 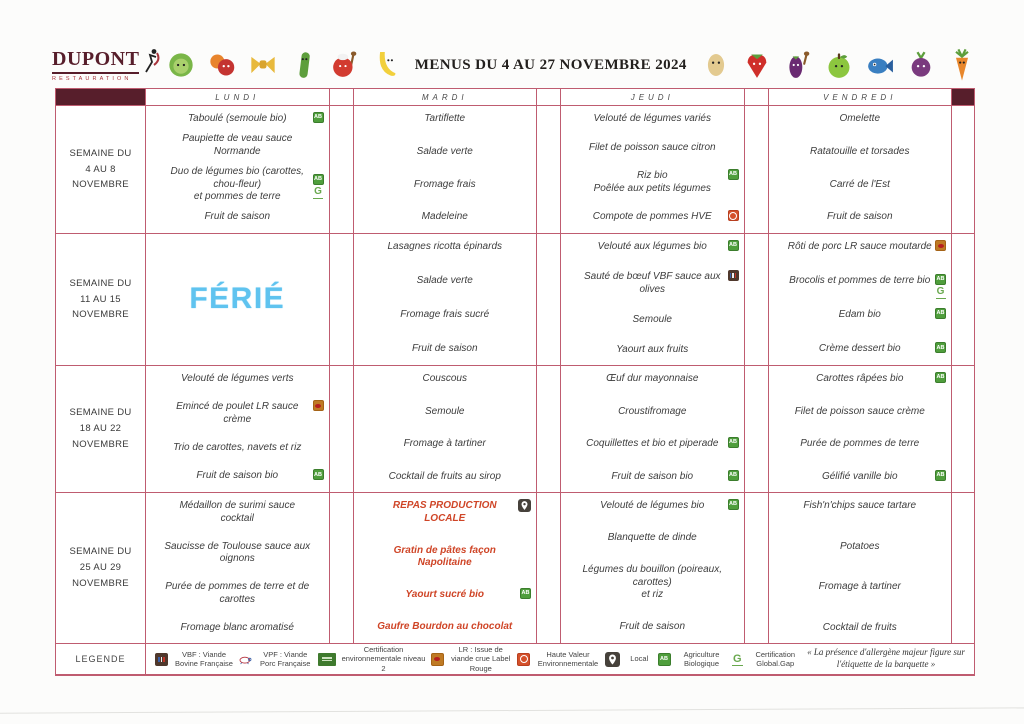 What do you see at coordinates (96, 61) in the screenshot?
I see `logo-name: DUPONT` at bounding box center [96, 61].